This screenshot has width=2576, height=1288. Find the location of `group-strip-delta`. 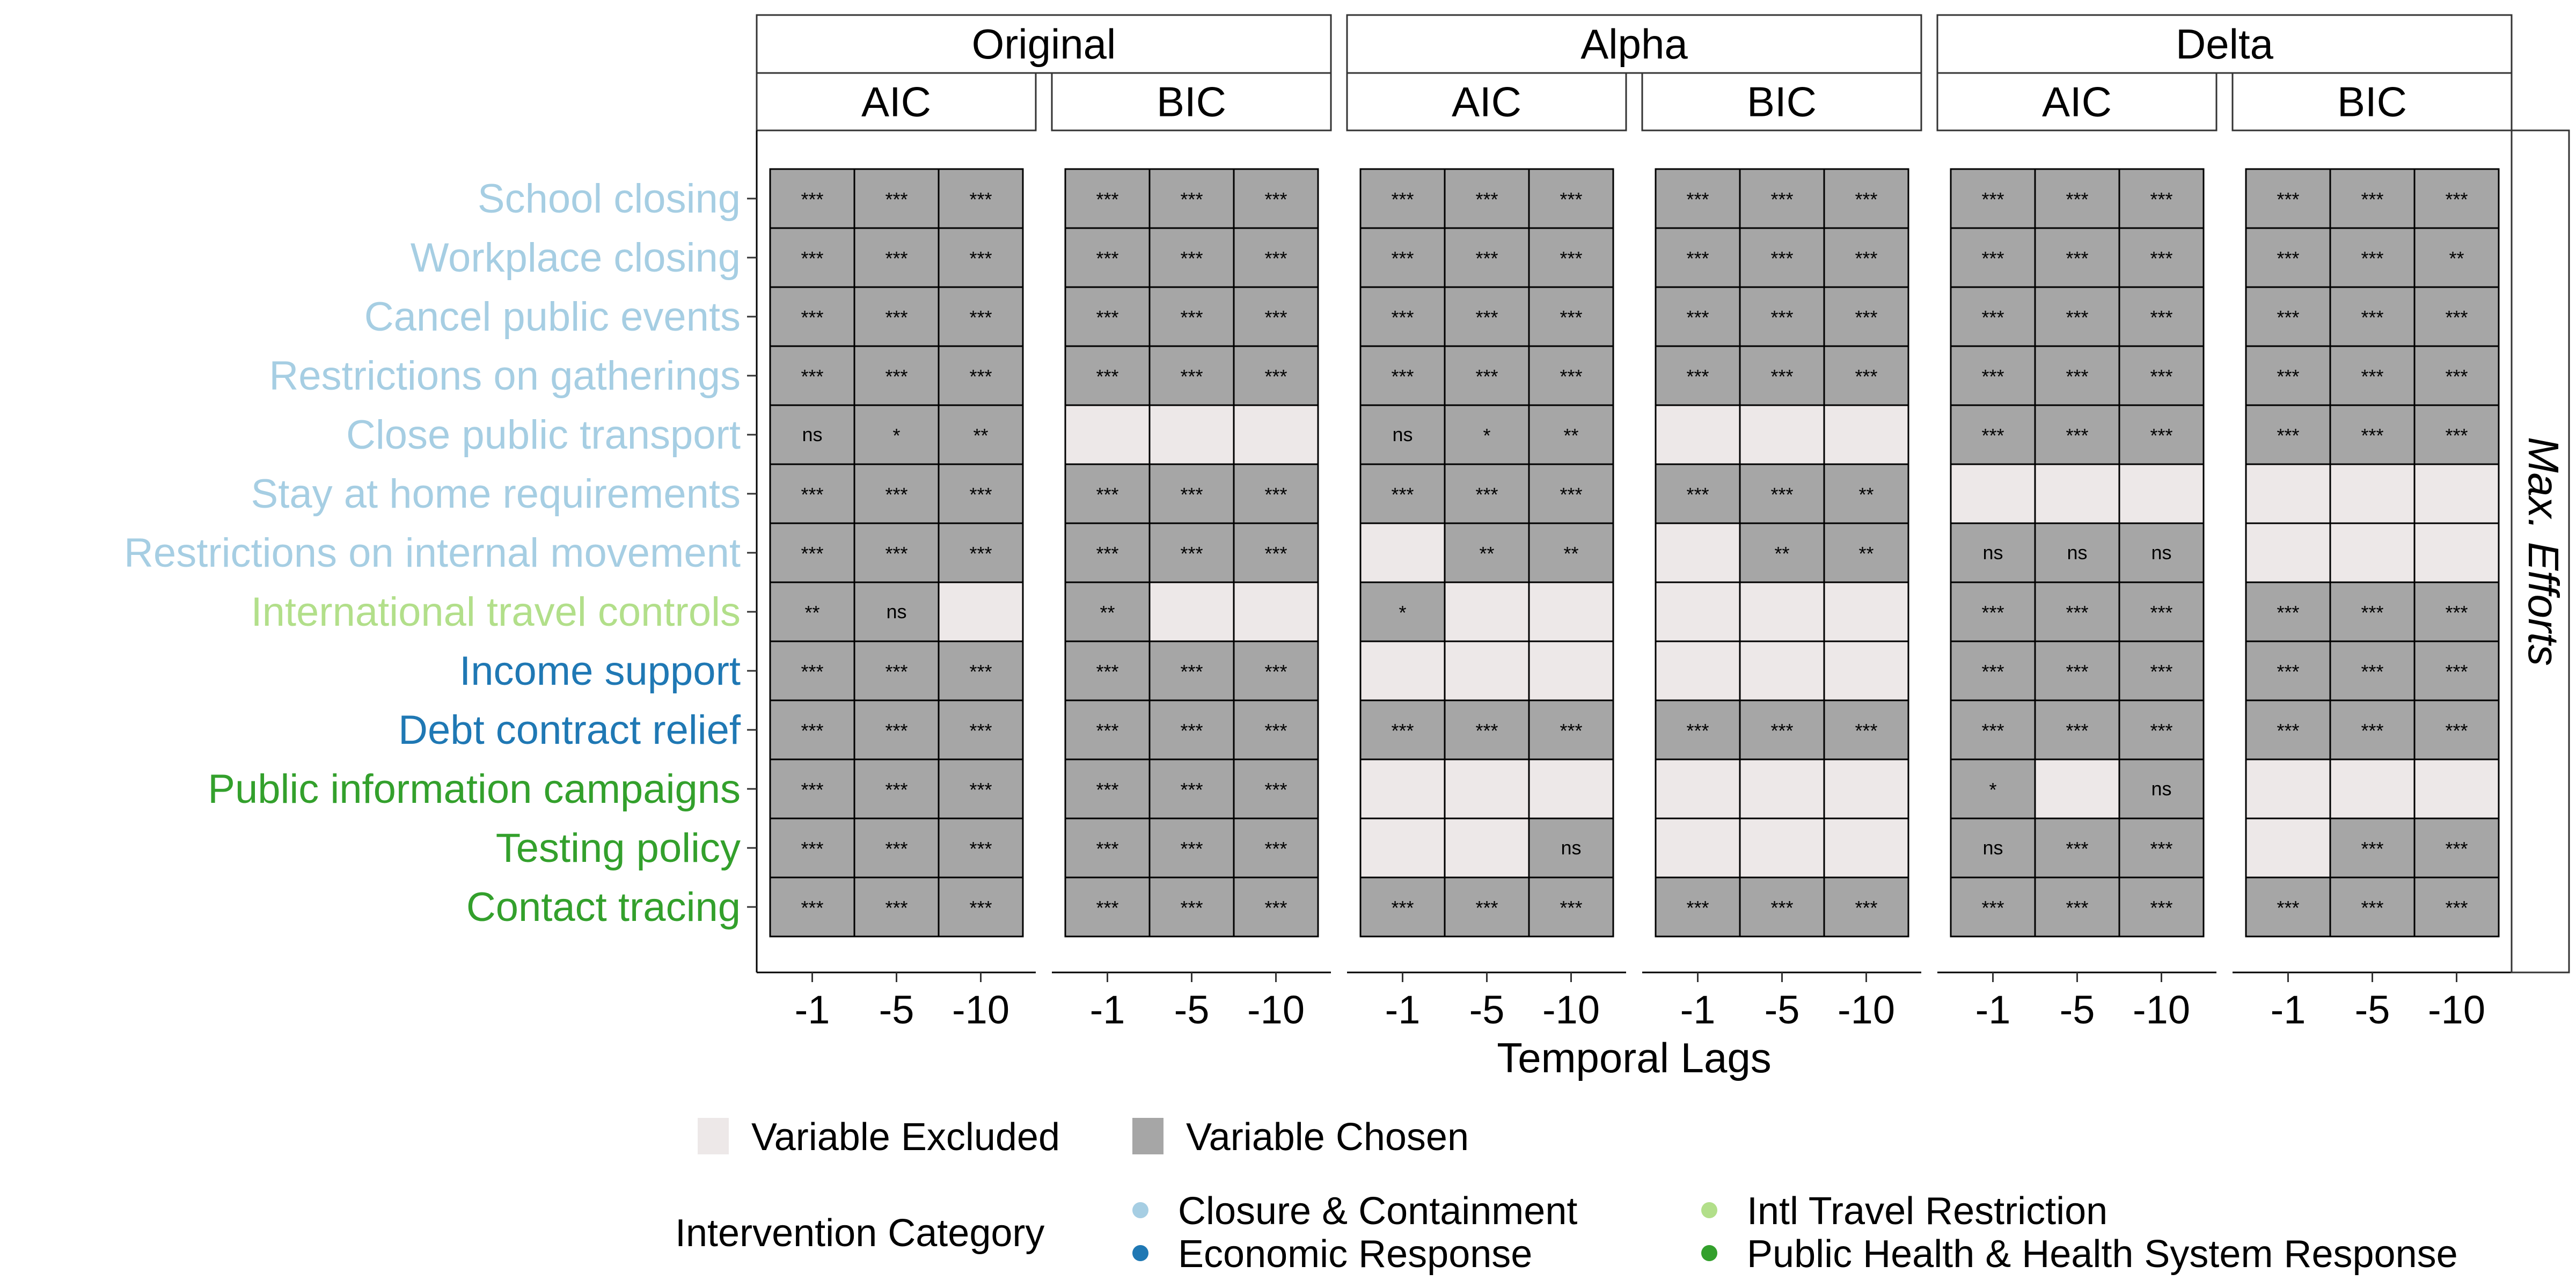

group-strip-delta is located at coordinates (2224, 44).